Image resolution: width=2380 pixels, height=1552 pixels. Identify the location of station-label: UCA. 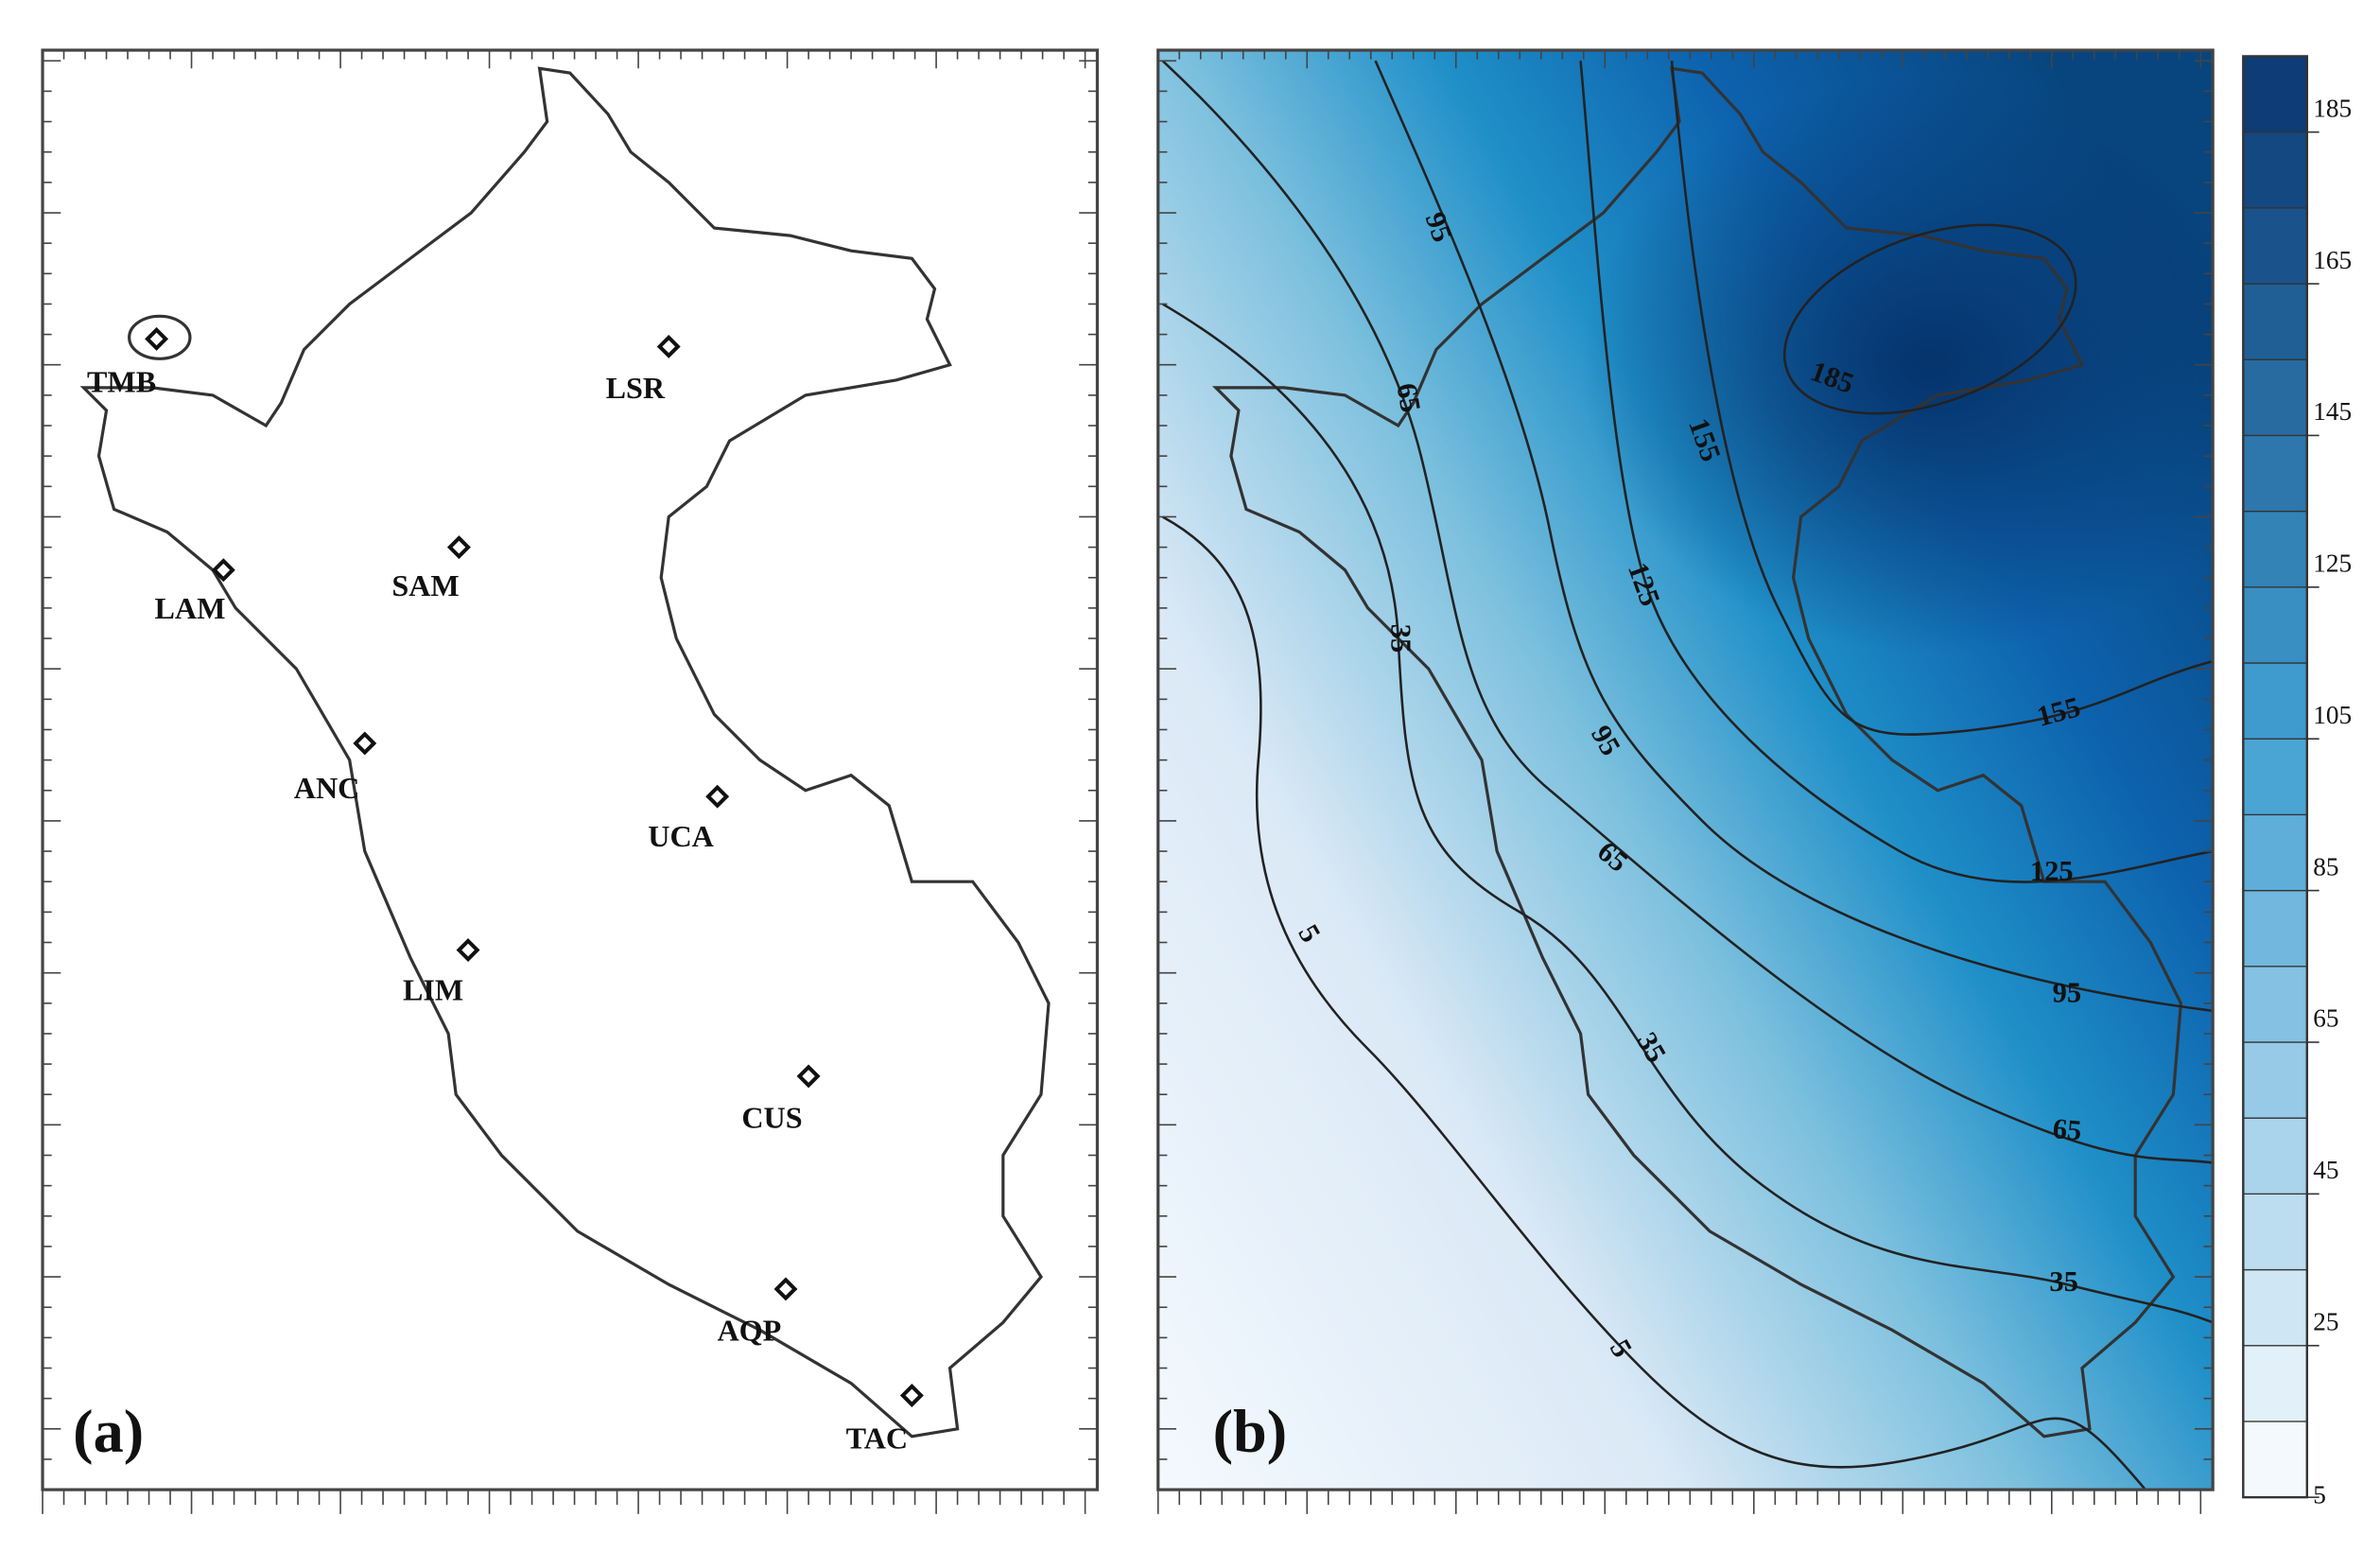
(681, 836).